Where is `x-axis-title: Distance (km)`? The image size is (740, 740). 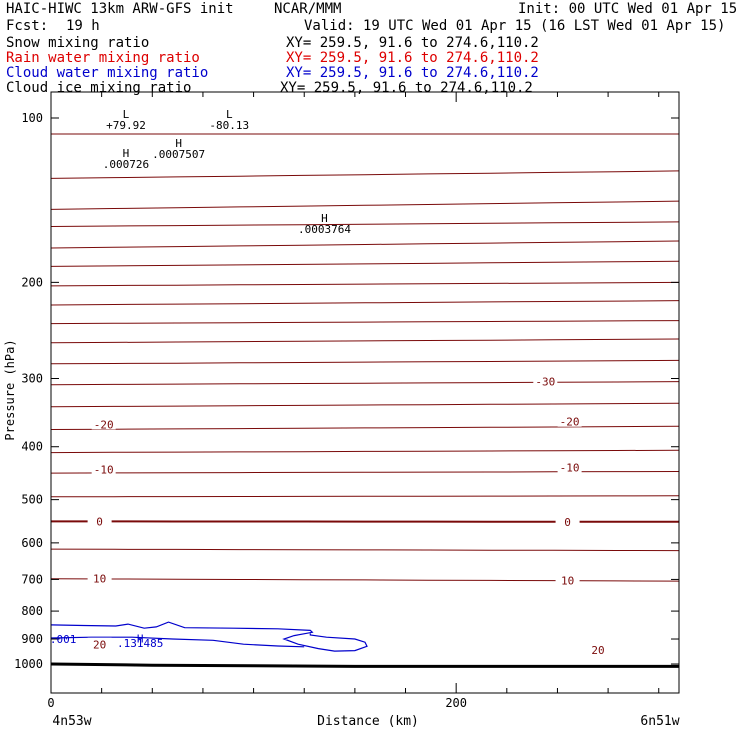 x-axis-title: Distance (km) is located at coordinates (368, 721).